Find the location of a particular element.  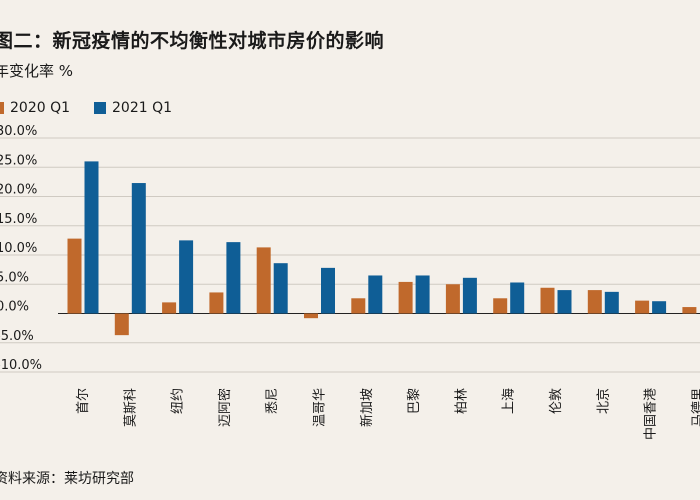

y-tick-label: 25.0% is located at coordinates (18, 160).